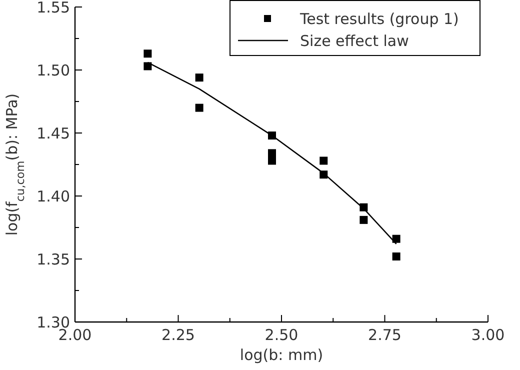 Image resolution: width=520 pixels, height=370 pixels. Describe the element at coordinates (379, 19) in the screenshot. I see `legend-label: Test results (group 1)` at that location.